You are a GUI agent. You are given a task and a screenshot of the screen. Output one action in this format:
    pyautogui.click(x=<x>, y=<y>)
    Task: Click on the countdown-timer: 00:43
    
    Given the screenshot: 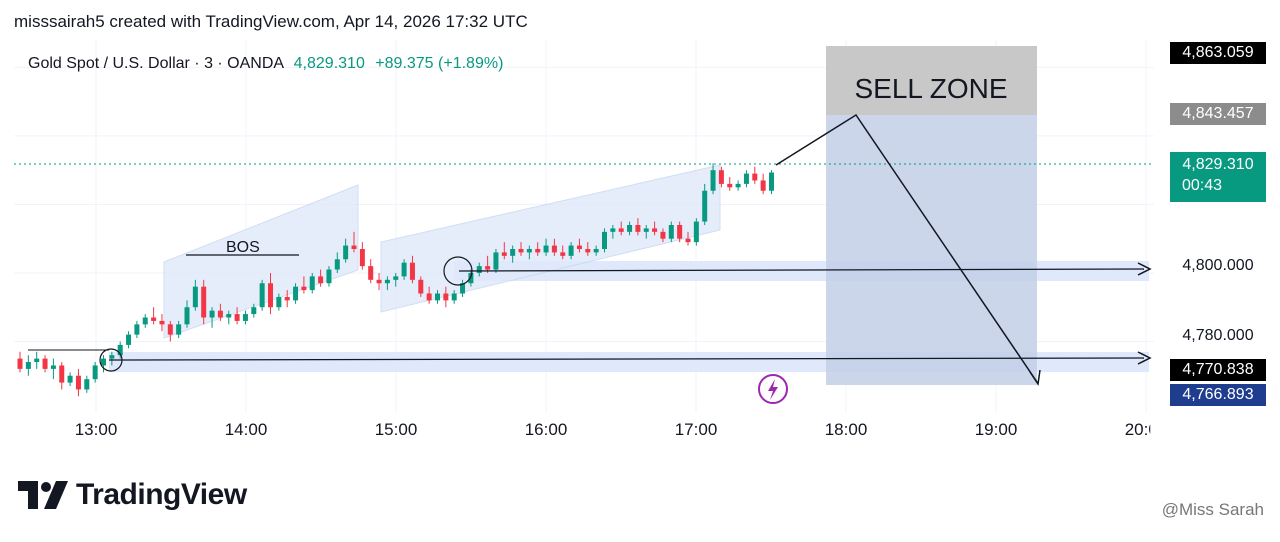 What is the action you would take?
    pyautogui.click(x=1202, y=185)
    